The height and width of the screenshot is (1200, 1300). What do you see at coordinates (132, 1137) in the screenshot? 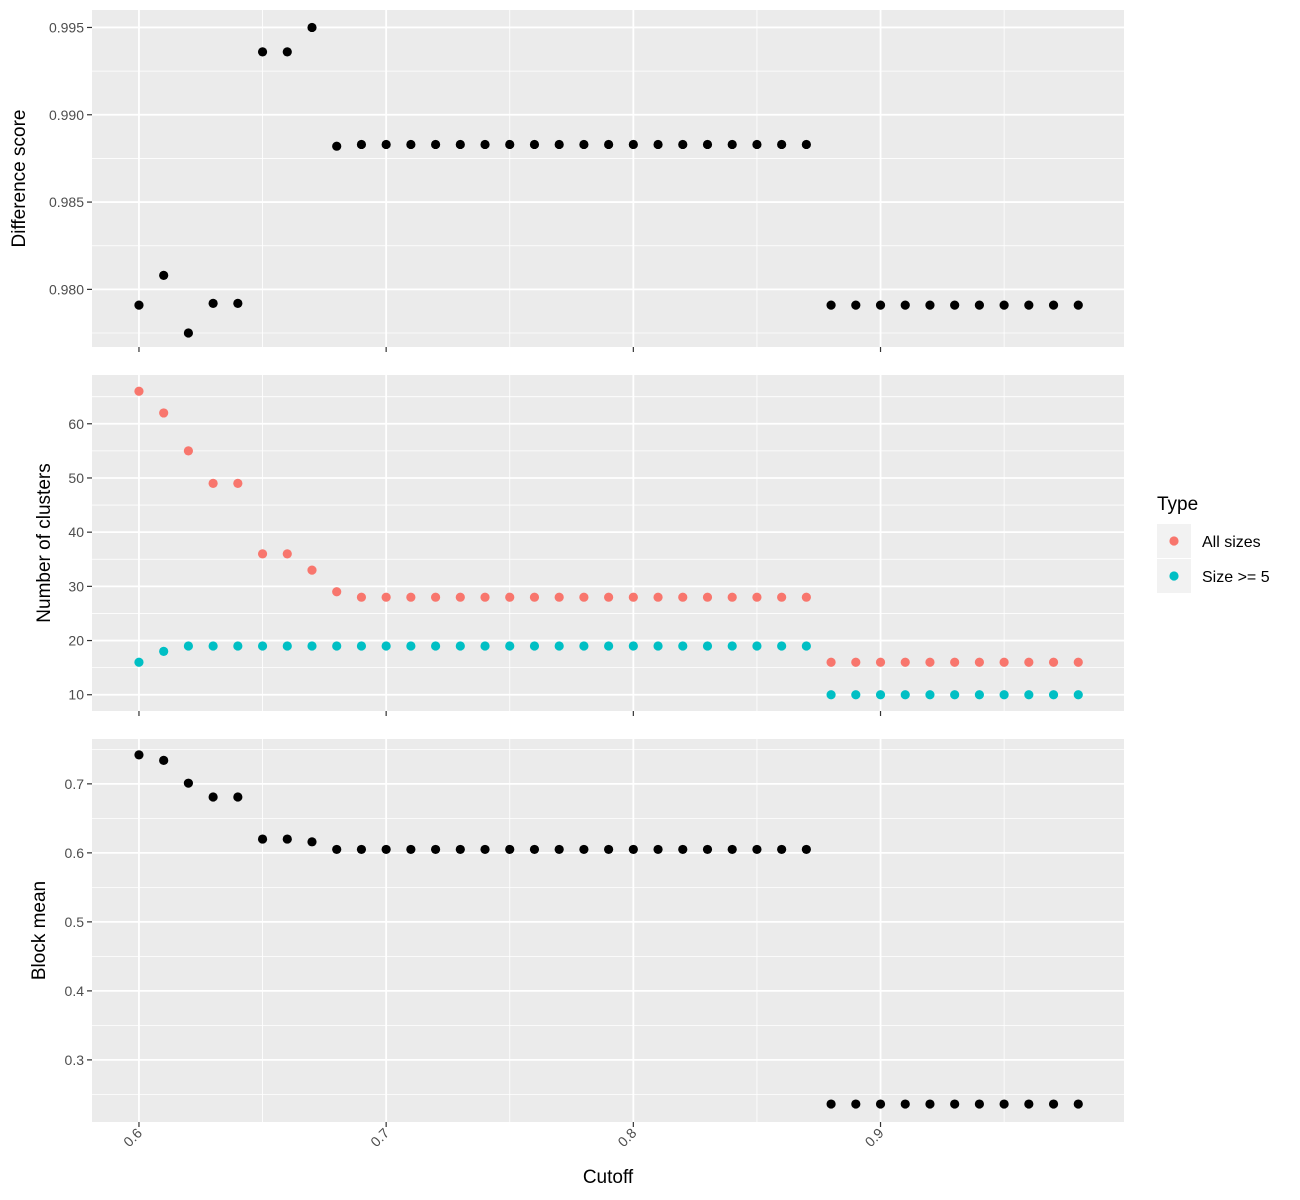
I see `x-tick-label: 0.6` at bounding box center [132, 1137].